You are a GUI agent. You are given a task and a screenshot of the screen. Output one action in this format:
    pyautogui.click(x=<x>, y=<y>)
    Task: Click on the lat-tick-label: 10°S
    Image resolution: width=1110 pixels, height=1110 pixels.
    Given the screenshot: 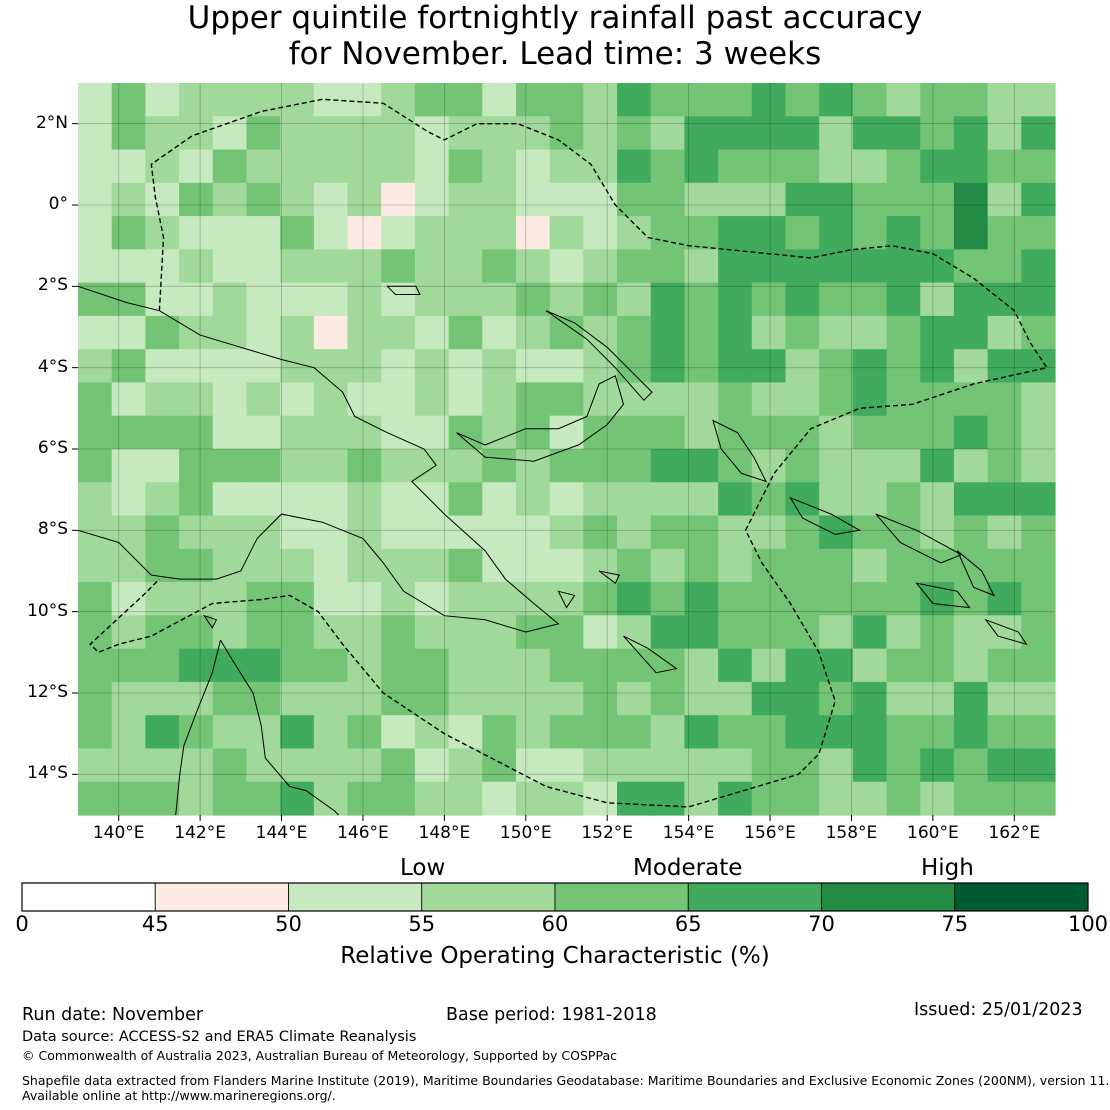 What is the action you would take?
    pyautogui.click(x=47, y=610)
    